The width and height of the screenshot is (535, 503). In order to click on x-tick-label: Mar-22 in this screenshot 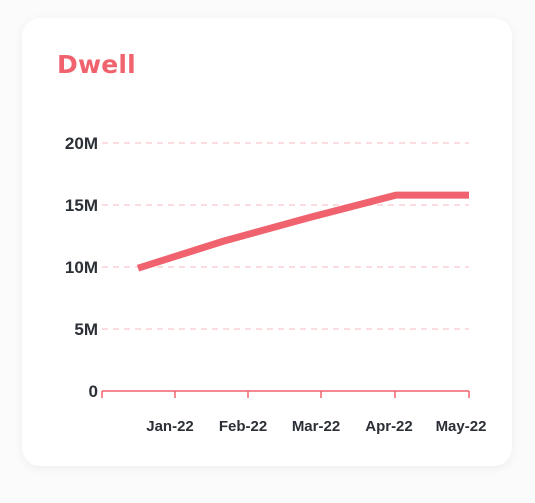, I will do `click(316, 426)`.